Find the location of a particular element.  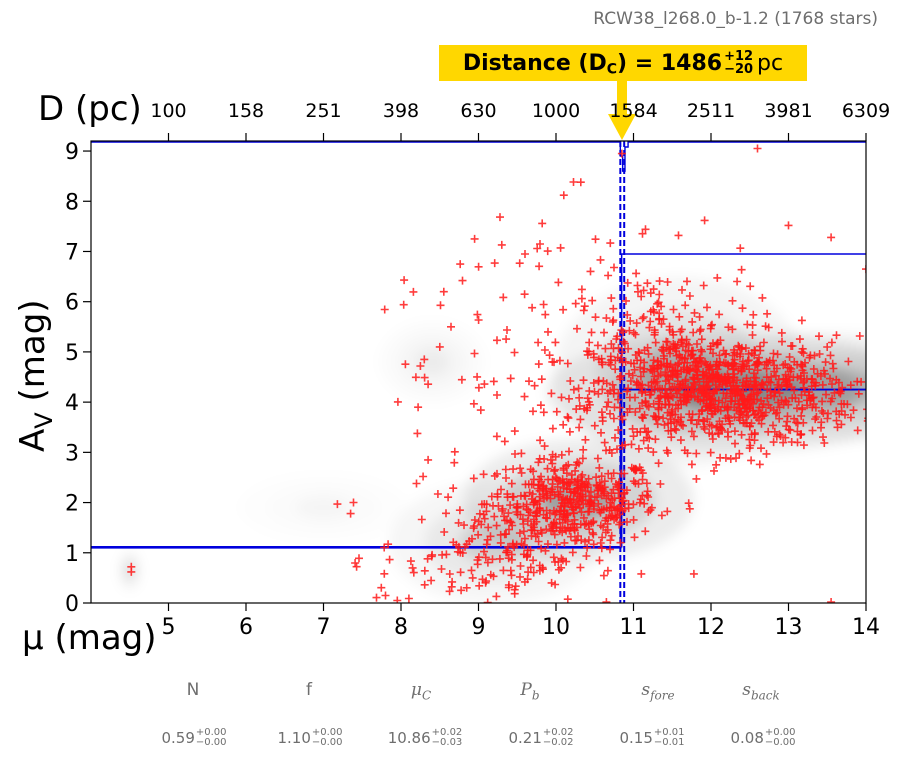

param-sback-value: 0.08 is located at coordinates (747, 738).